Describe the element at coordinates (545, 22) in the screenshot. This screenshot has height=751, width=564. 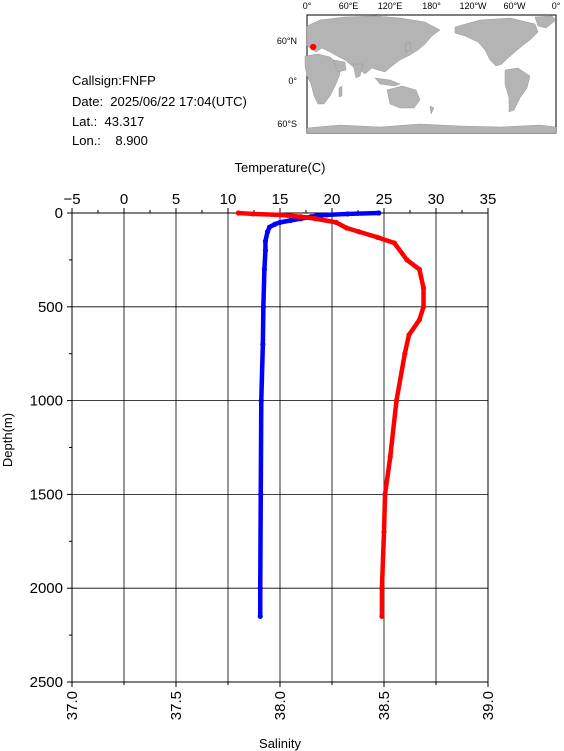
I see `land-greenland` at that location.